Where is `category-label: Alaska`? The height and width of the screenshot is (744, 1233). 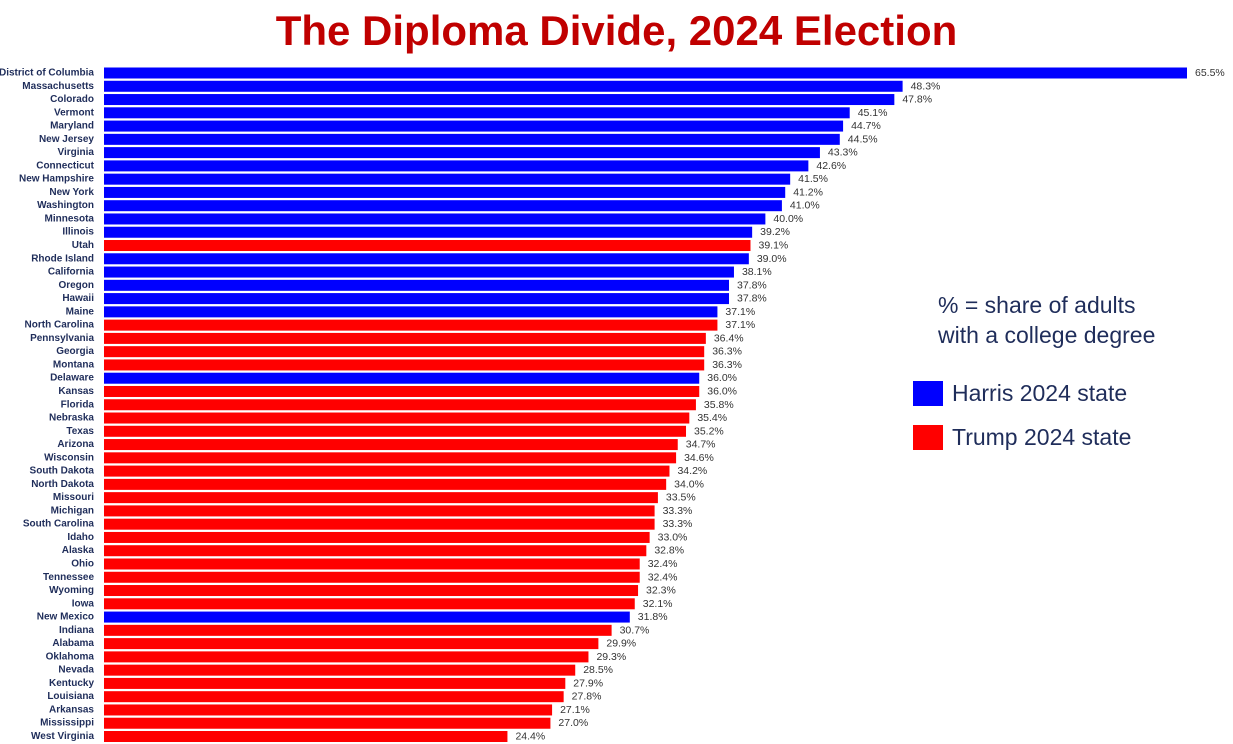
category-label: Alaska is located at coordinates (78, 550).